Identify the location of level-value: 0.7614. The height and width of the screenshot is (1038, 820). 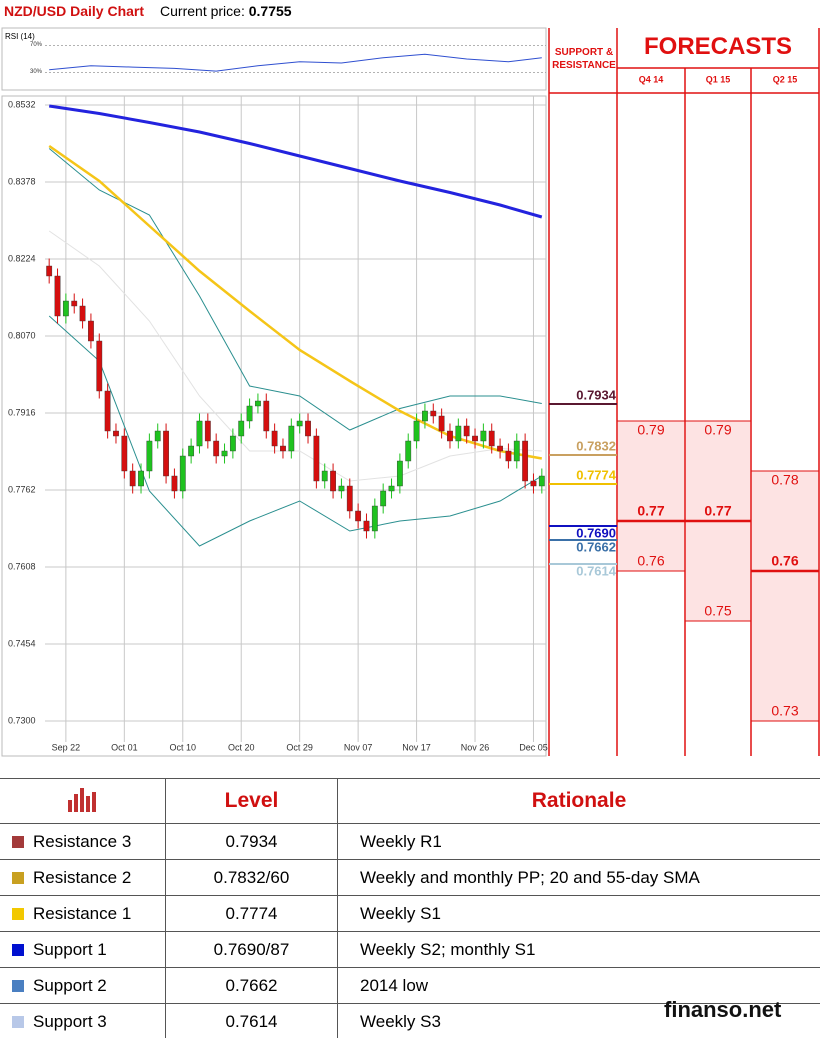
(251, 1020).